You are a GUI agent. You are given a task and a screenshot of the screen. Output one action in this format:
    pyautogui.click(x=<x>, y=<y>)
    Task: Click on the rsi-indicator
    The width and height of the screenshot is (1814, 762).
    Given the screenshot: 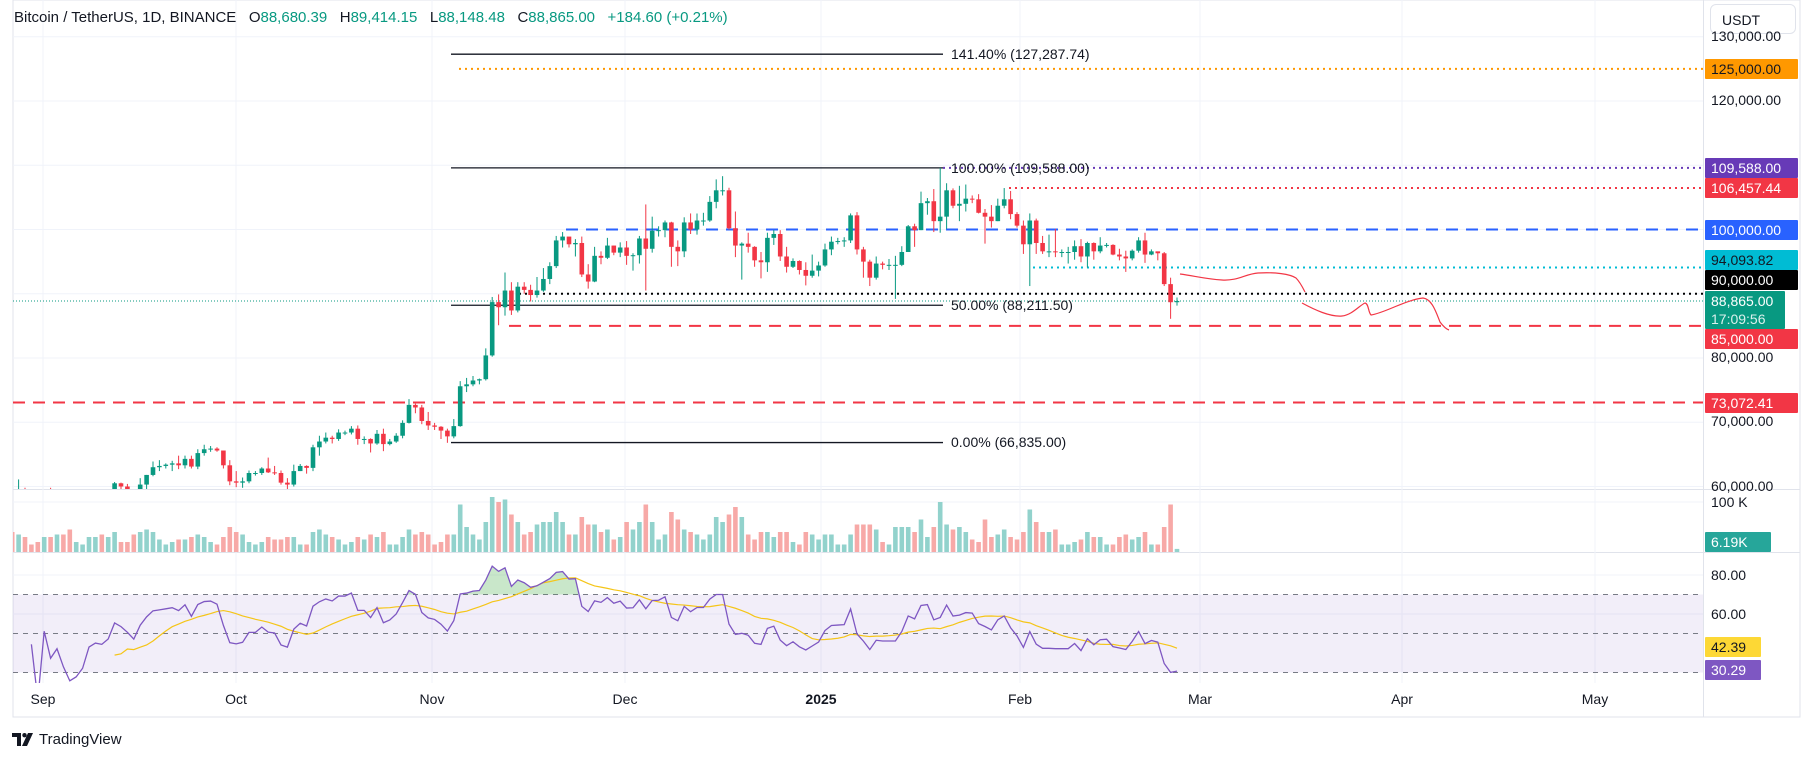 What is the action you would take?
    pyautogui.click(x=604, y=624)
    